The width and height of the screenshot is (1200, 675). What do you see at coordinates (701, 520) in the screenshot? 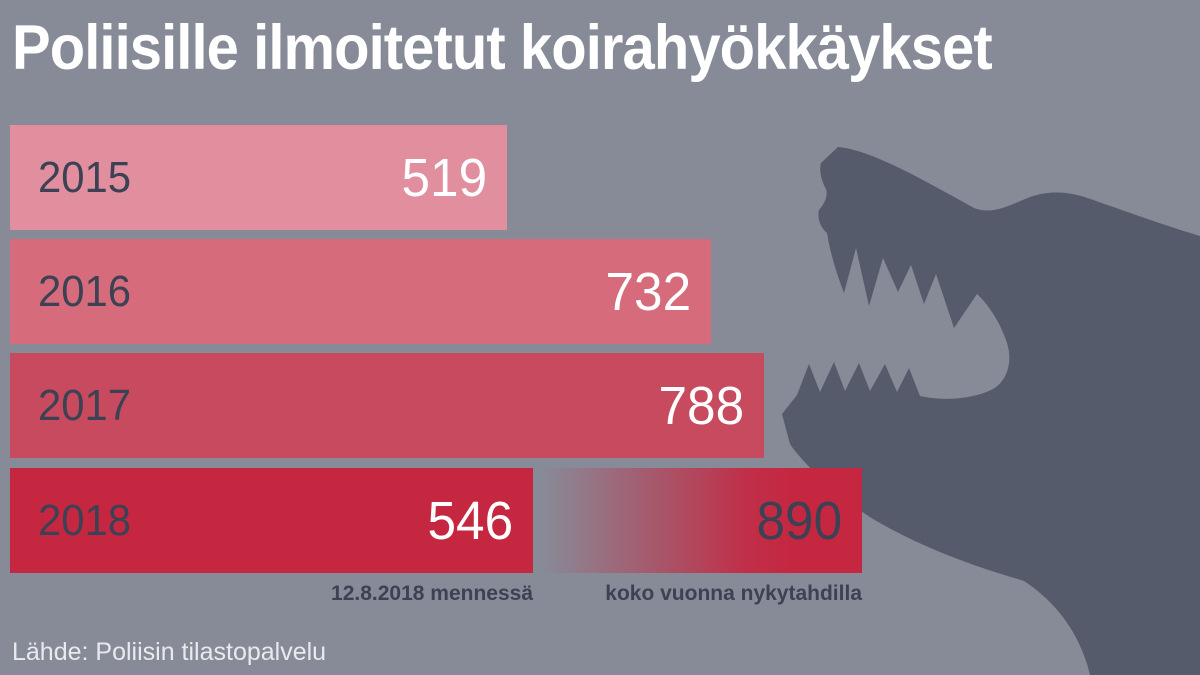
I see `projection-bar-2018: 890` at bounding box center [701, 520].